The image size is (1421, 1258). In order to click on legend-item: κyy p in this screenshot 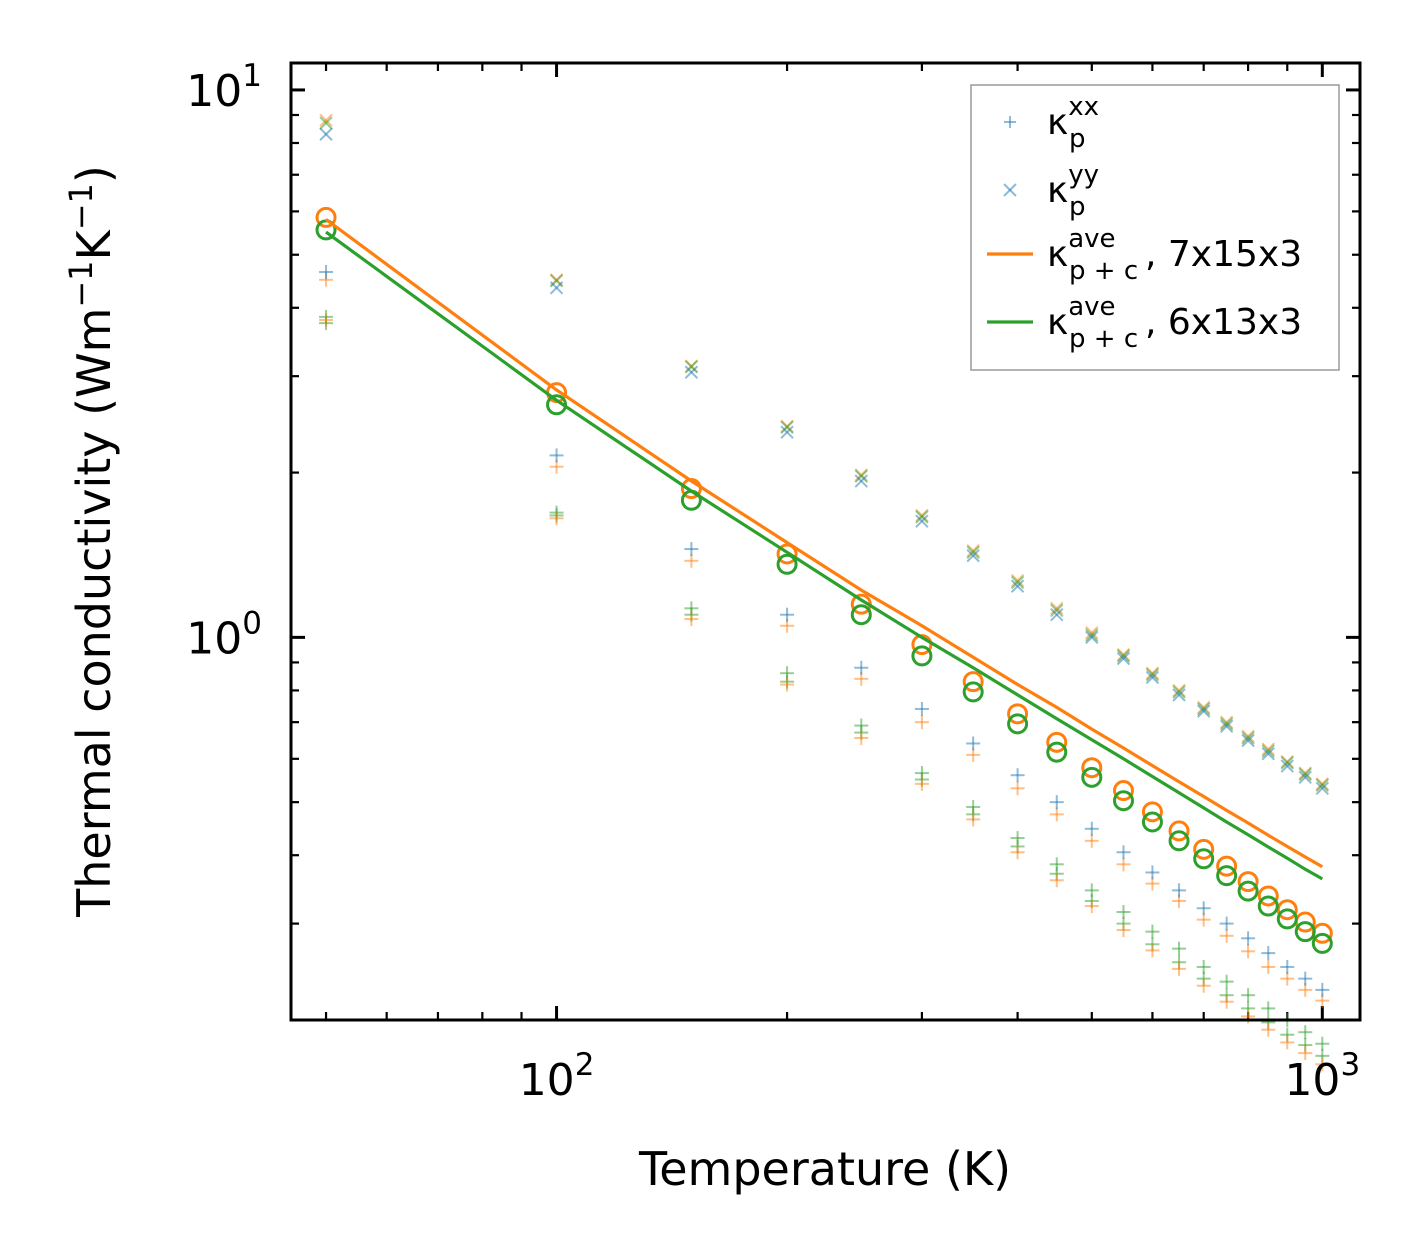, I will do `click(1051, 191)`.